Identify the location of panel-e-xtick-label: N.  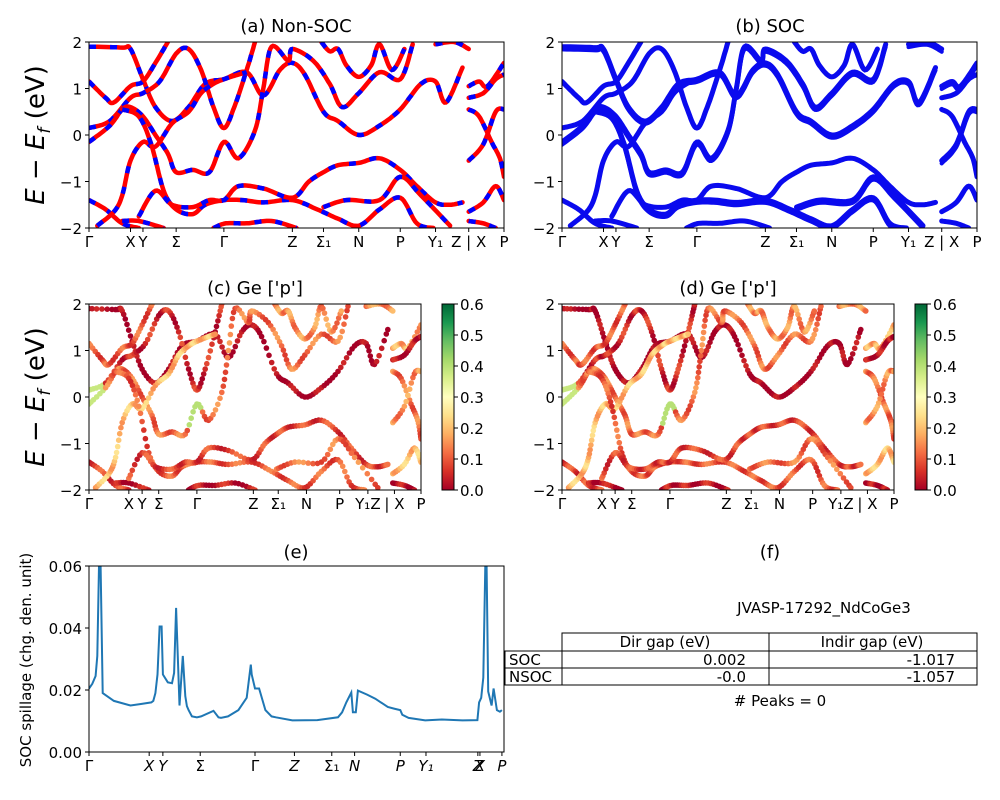
(354, 766).